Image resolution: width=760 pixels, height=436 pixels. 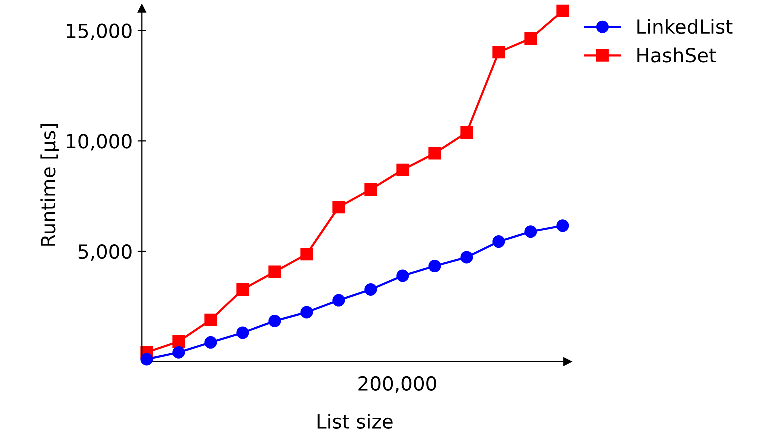 I want to click on y-tick-label: 15,000, so click(x=99, y=32).